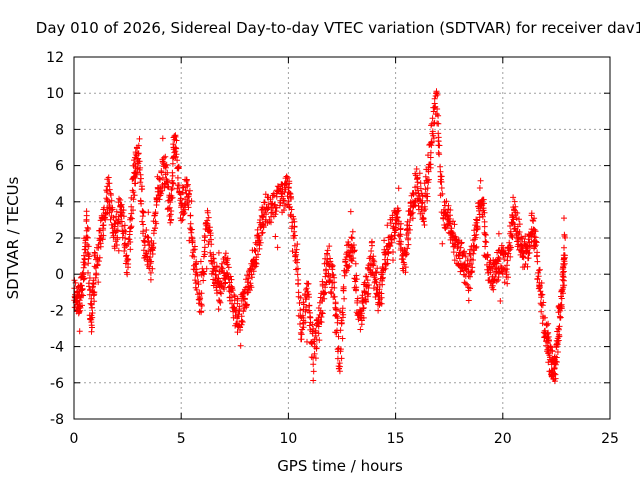  I want to click on y-tick-label: 6, so click(59, 167).